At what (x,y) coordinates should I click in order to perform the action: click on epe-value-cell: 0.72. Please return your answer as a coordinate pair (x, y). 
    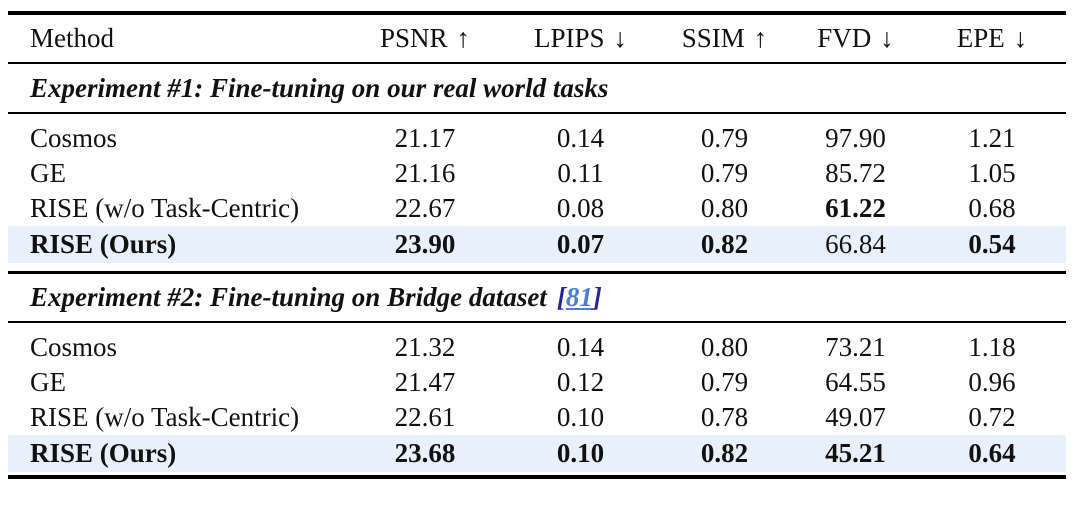
    Looking at the image, I should click on (992, 417).